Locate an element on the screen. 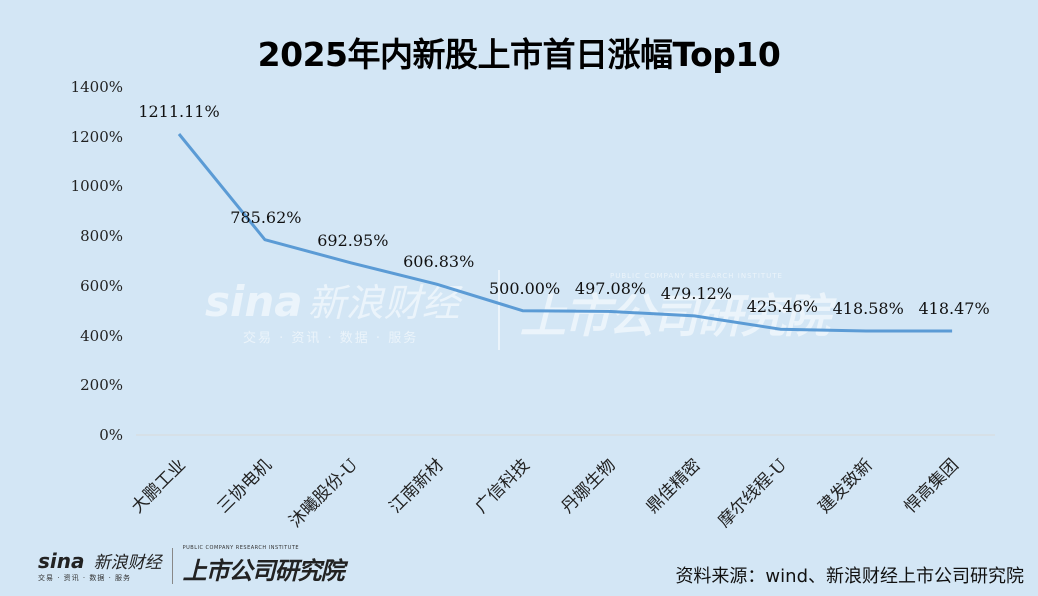 The height and width of the screenshot is (596, 1038). watermark-divider is located at coordinates (499, 310).